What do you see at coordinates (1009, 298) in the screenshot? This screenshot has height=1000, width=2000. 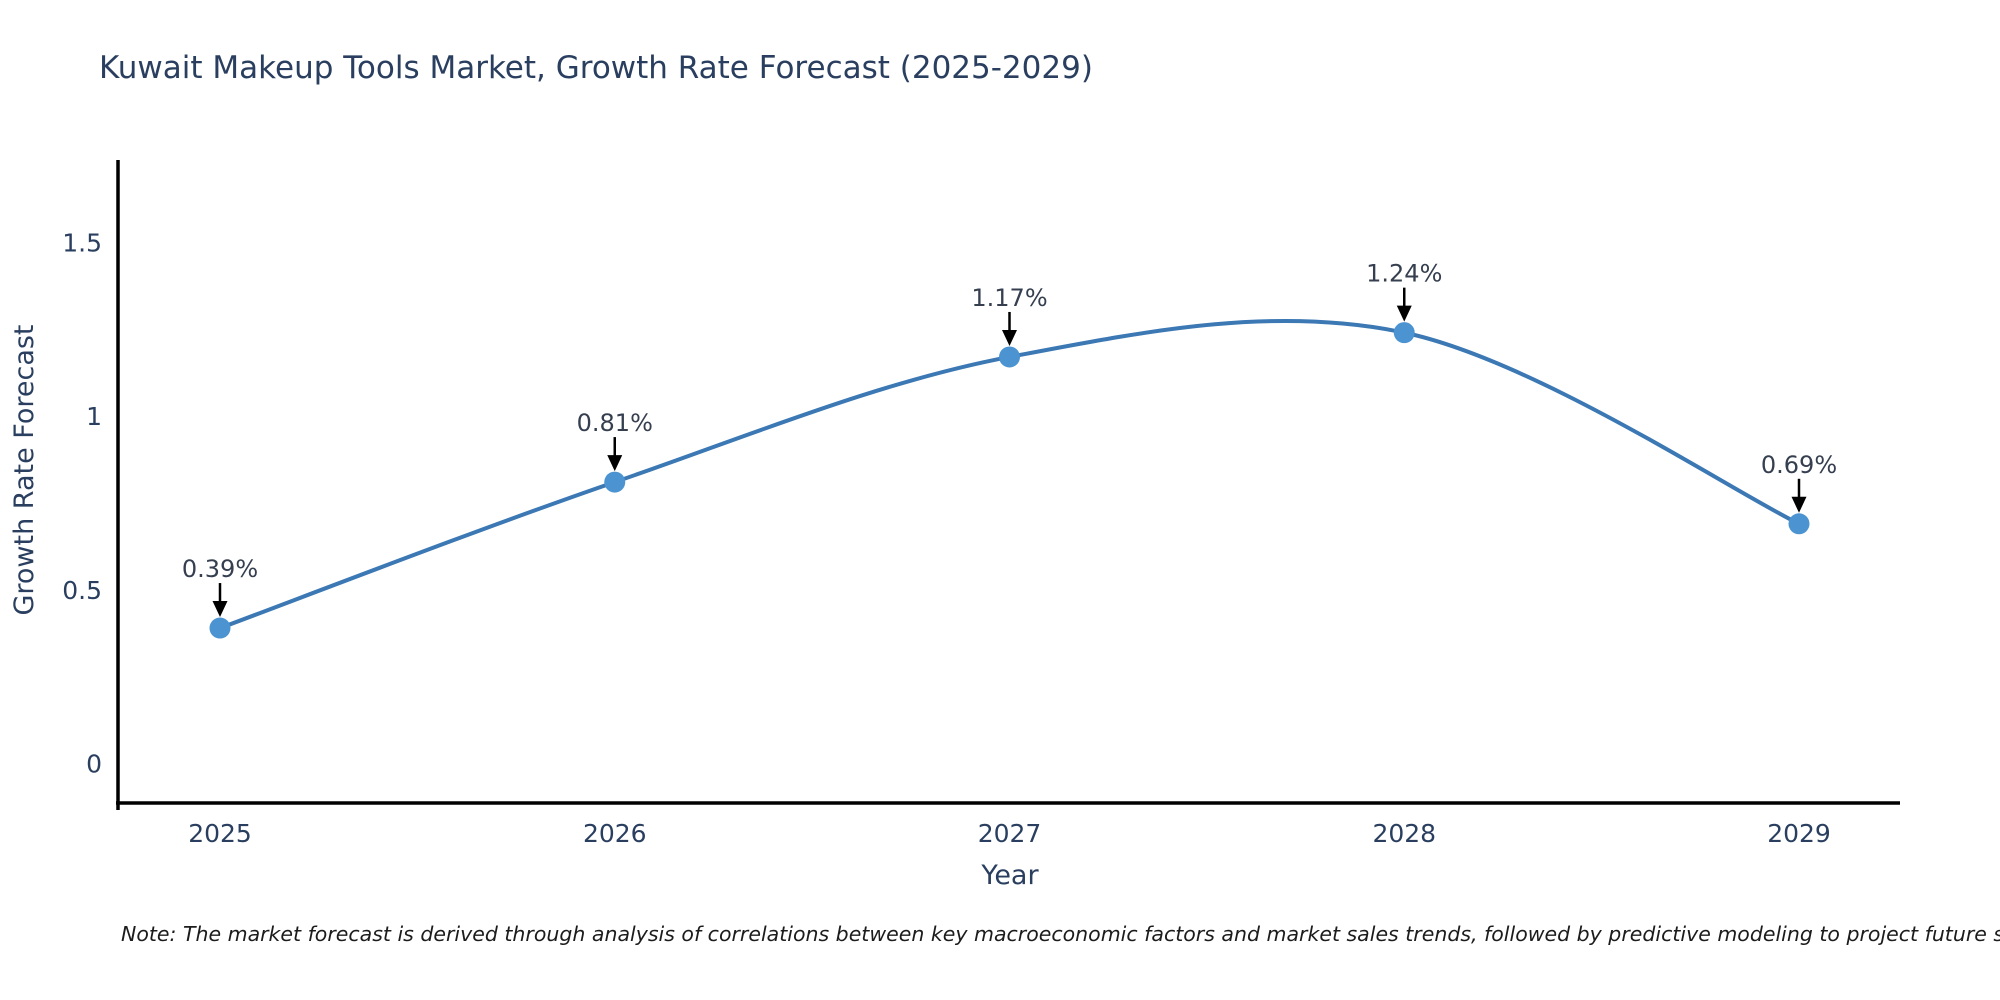 I see `point-label-2027: 1.17%` at bounding box center [1009, 298].